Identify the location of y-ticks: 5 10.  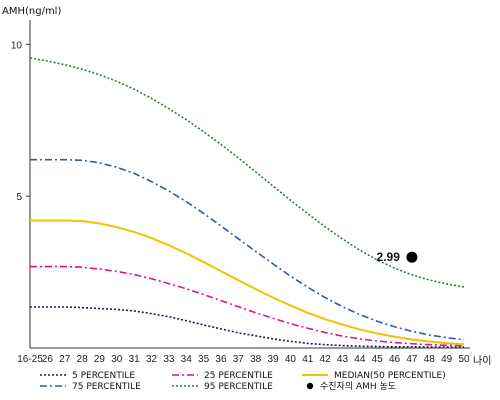
(20, 121).